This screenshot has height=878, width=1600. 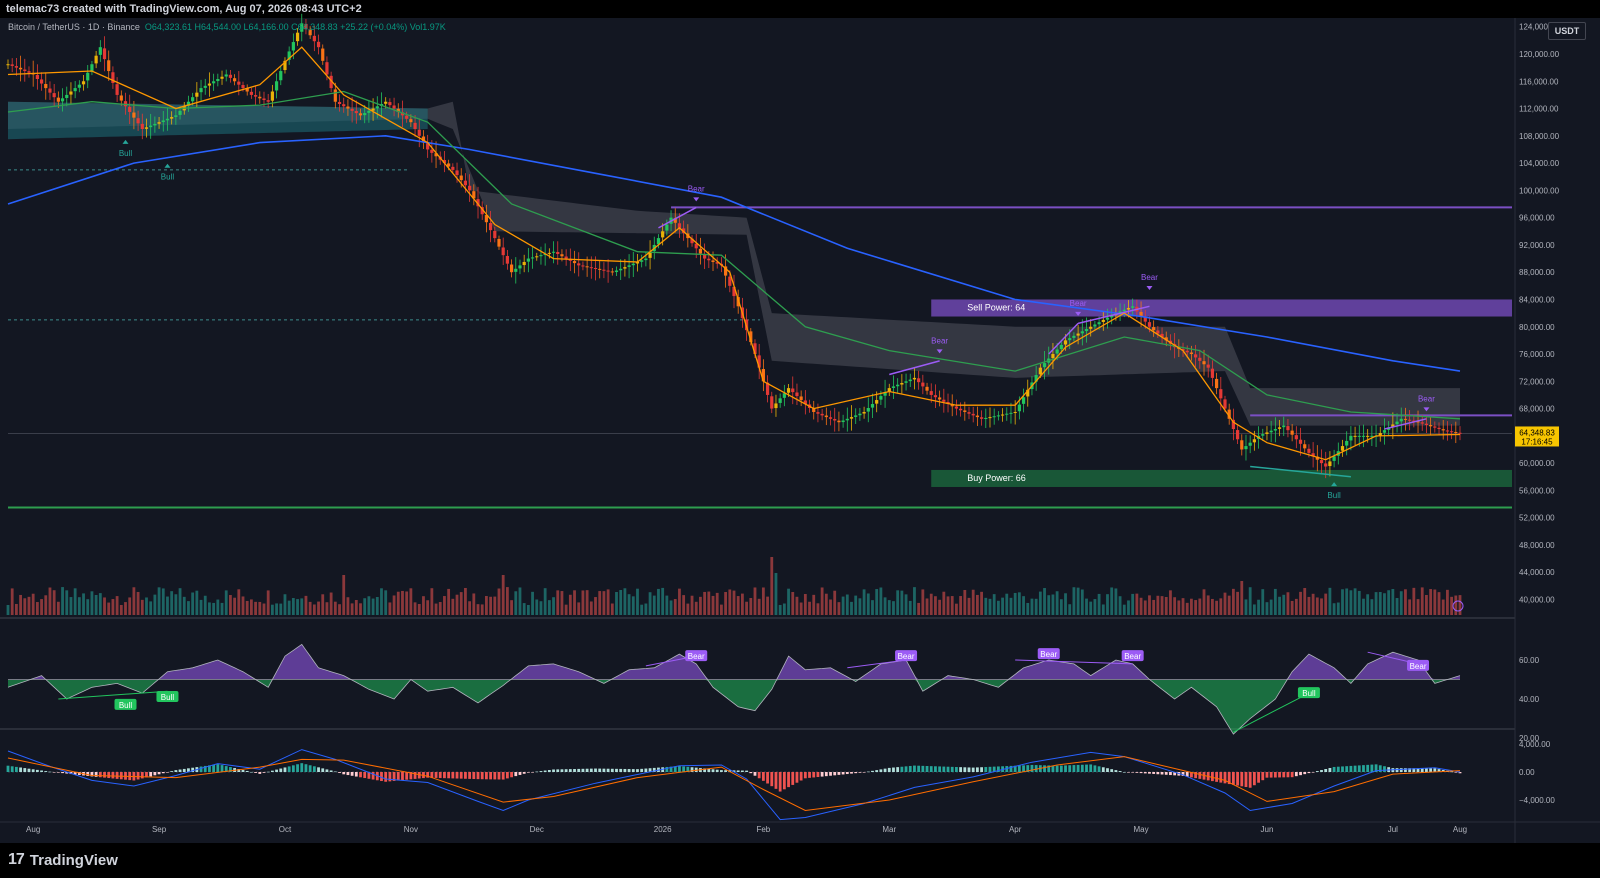 What do you see at coordinates (1132, 656) in the screenshot?
I see `rsi-bear-label: Bear` at bounding box center [1132, 656].